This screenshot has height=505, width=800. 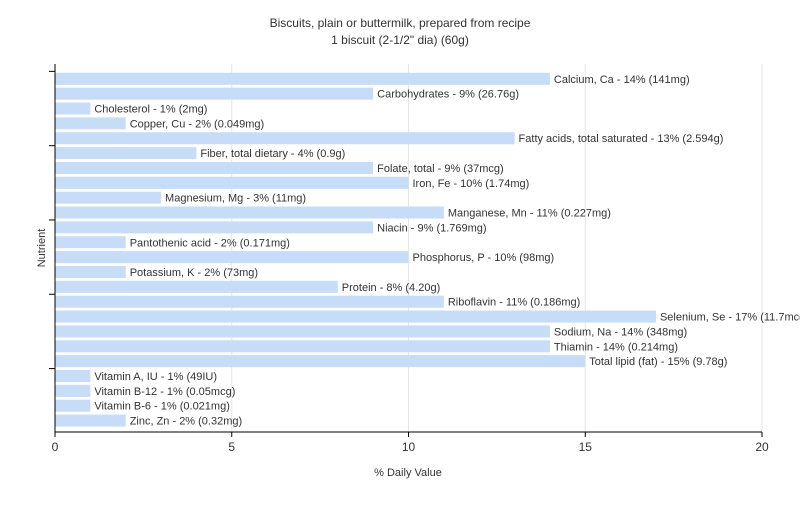 What do you see at coordinates (409, 447) in the screenshot?
I see `x-tick-label: 10` at bounding box center [409, 447].